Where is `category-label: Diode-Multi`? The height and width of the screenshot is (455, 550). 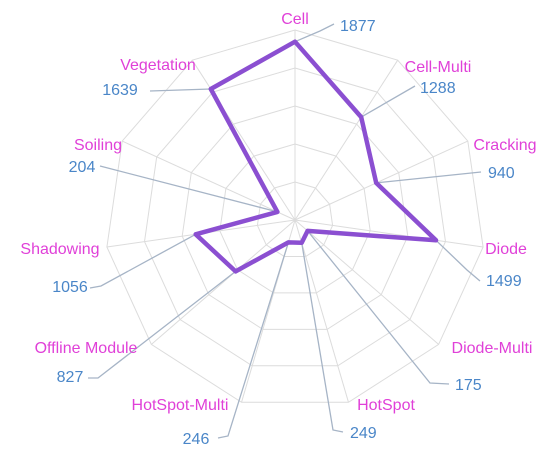 category-label: Diode-Multi is located at coordinates (492, 348).